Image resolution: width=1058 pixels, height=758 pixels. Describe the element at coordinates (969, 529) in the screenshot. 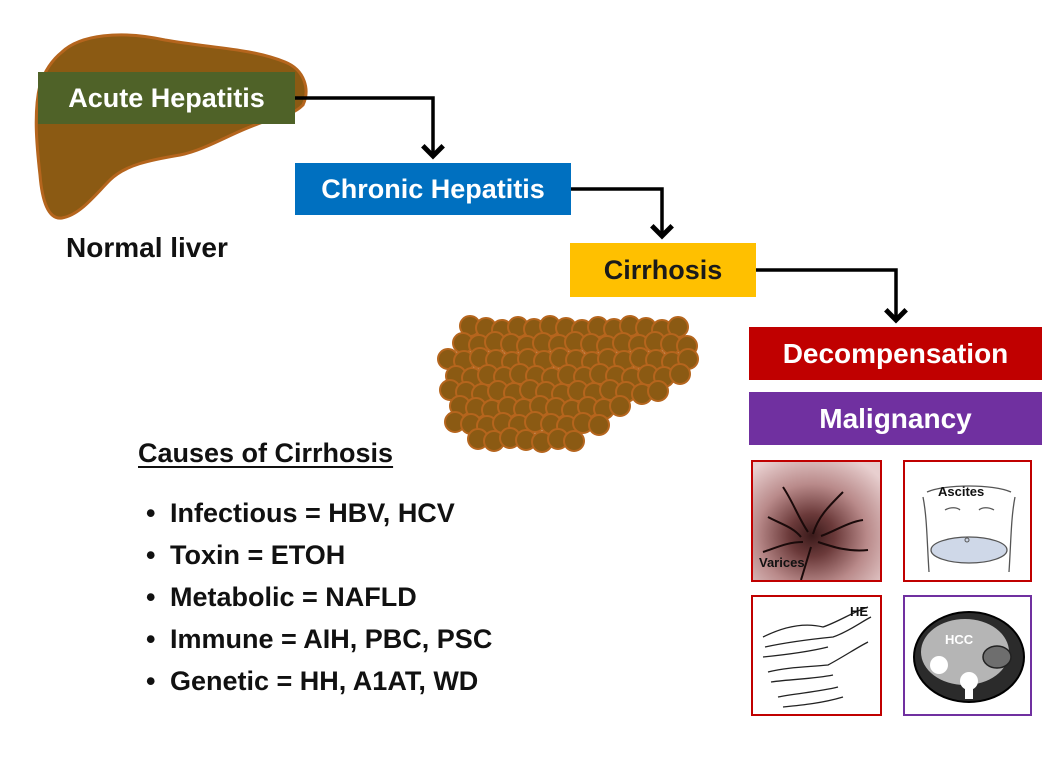

I see `ascites-abdomen-image` at that location.